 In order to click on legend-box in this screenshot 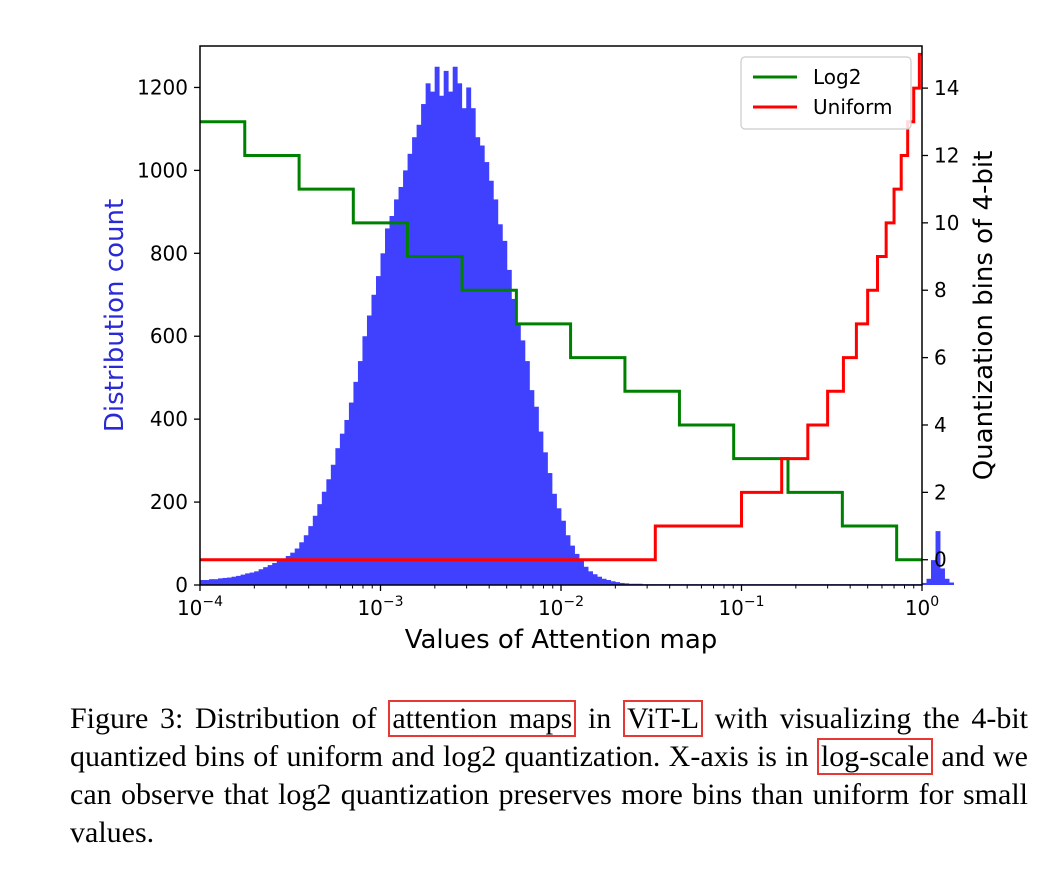, I will do `click(826, 93)`.